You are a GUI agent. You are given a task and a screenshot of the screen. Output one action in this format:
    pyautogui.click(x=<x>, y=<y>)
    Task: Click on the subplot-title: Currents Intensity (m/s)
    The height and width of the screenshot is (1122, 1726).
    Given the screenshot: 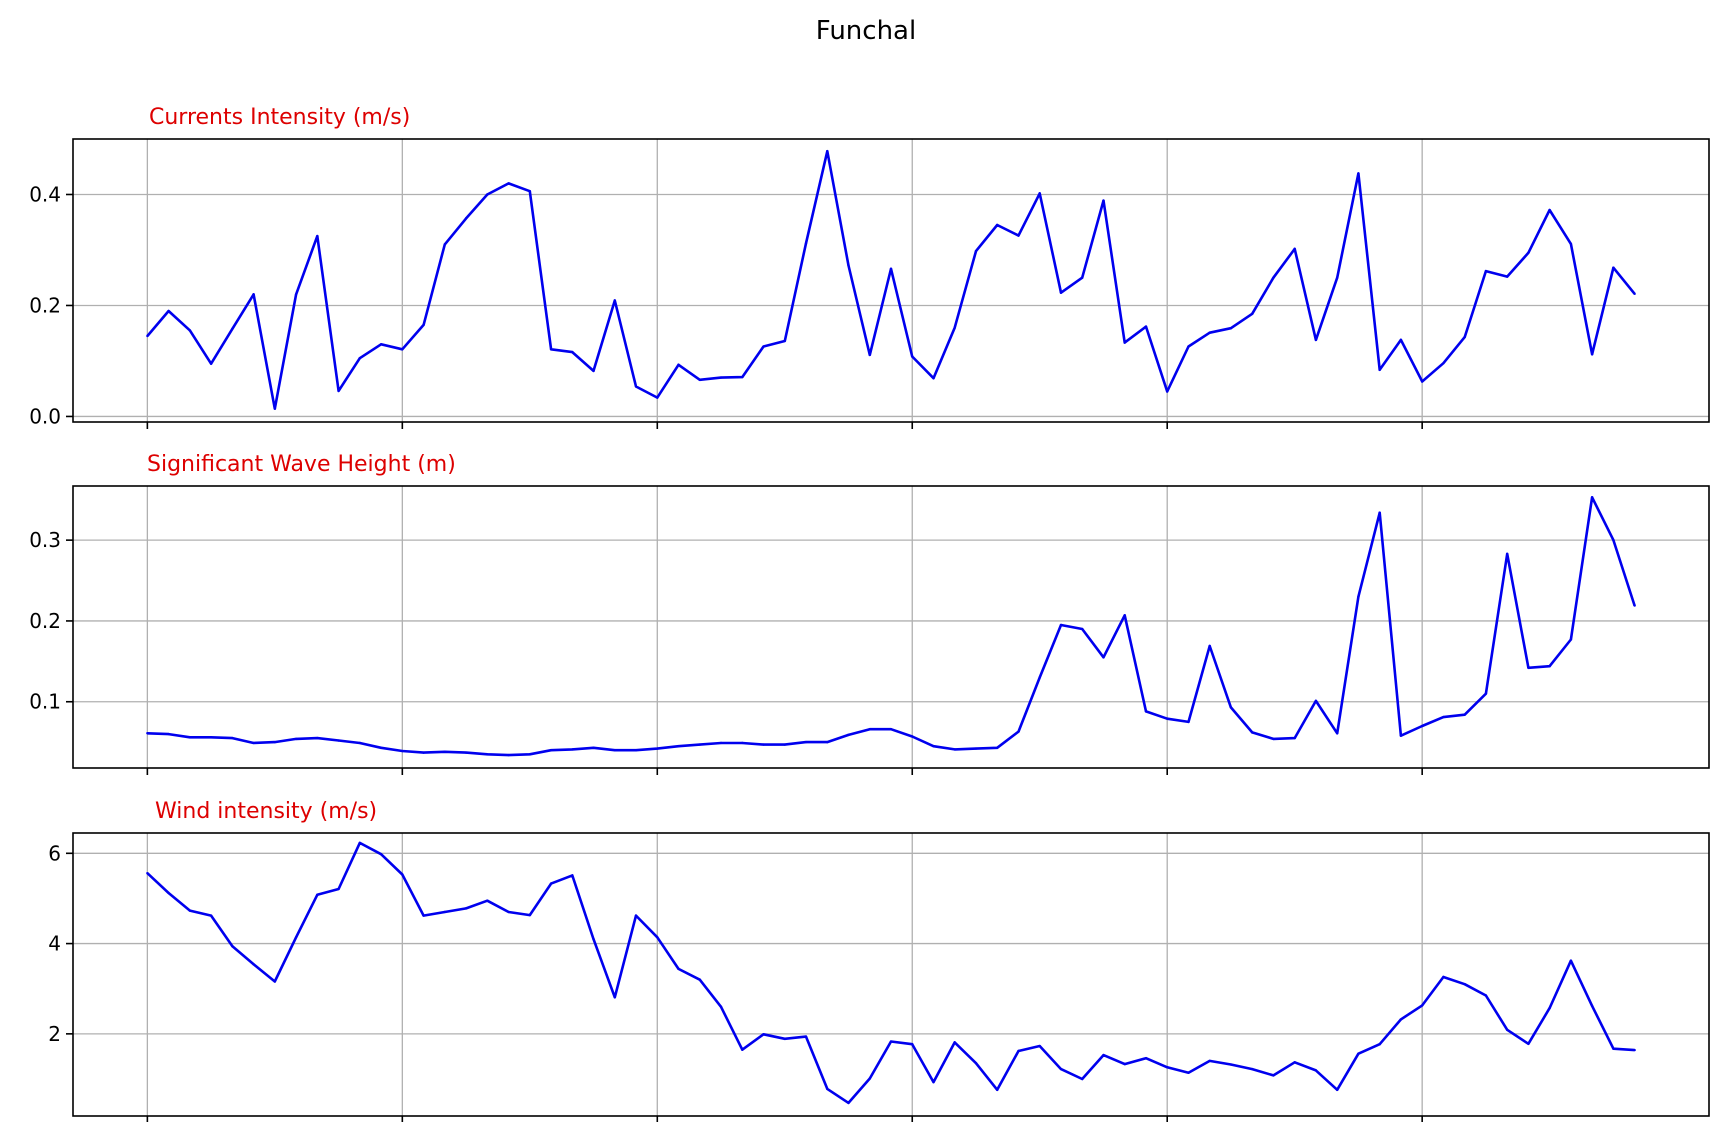 What is the action you would take?
    pyautogui.click(x=279, y=117)
    